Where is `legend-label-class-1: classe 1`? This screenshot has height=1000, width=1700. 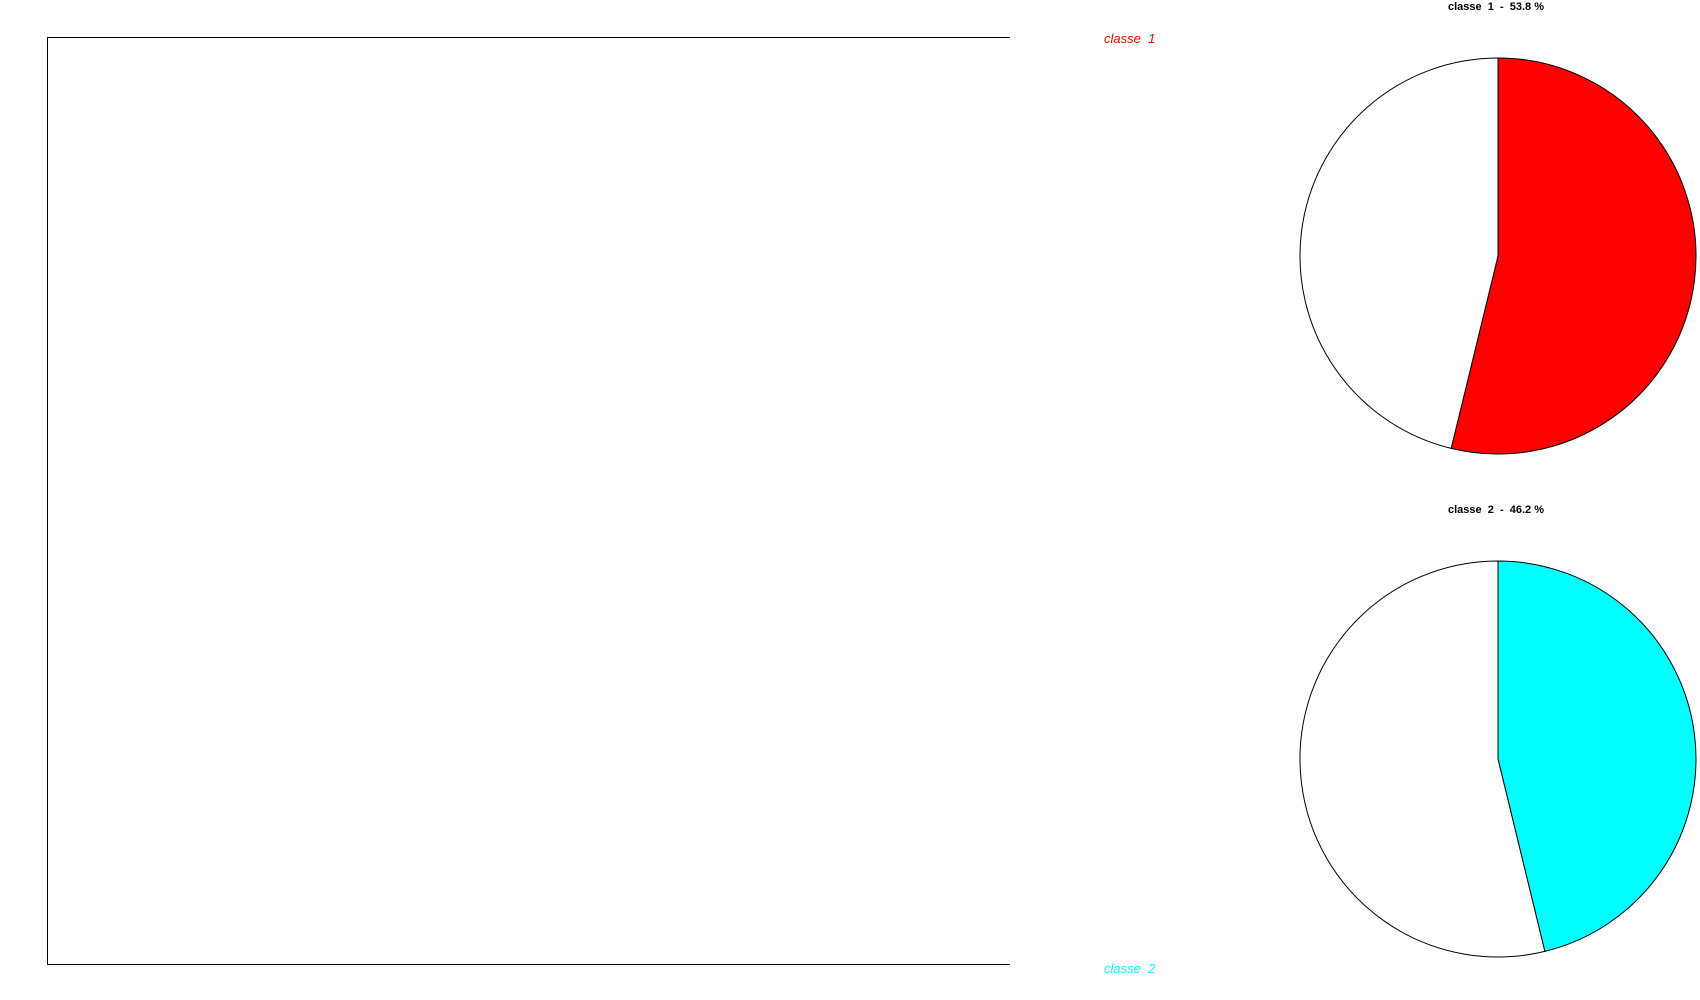
legend-label-class-1: classe 1 is located at coordinates (1129, 38).